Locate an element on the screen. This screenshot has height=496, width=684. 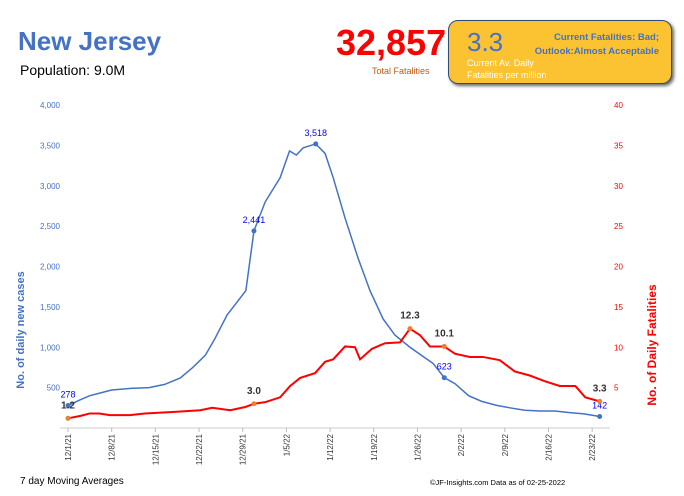
series-line-fatalities is located at coordinates (333, 373).